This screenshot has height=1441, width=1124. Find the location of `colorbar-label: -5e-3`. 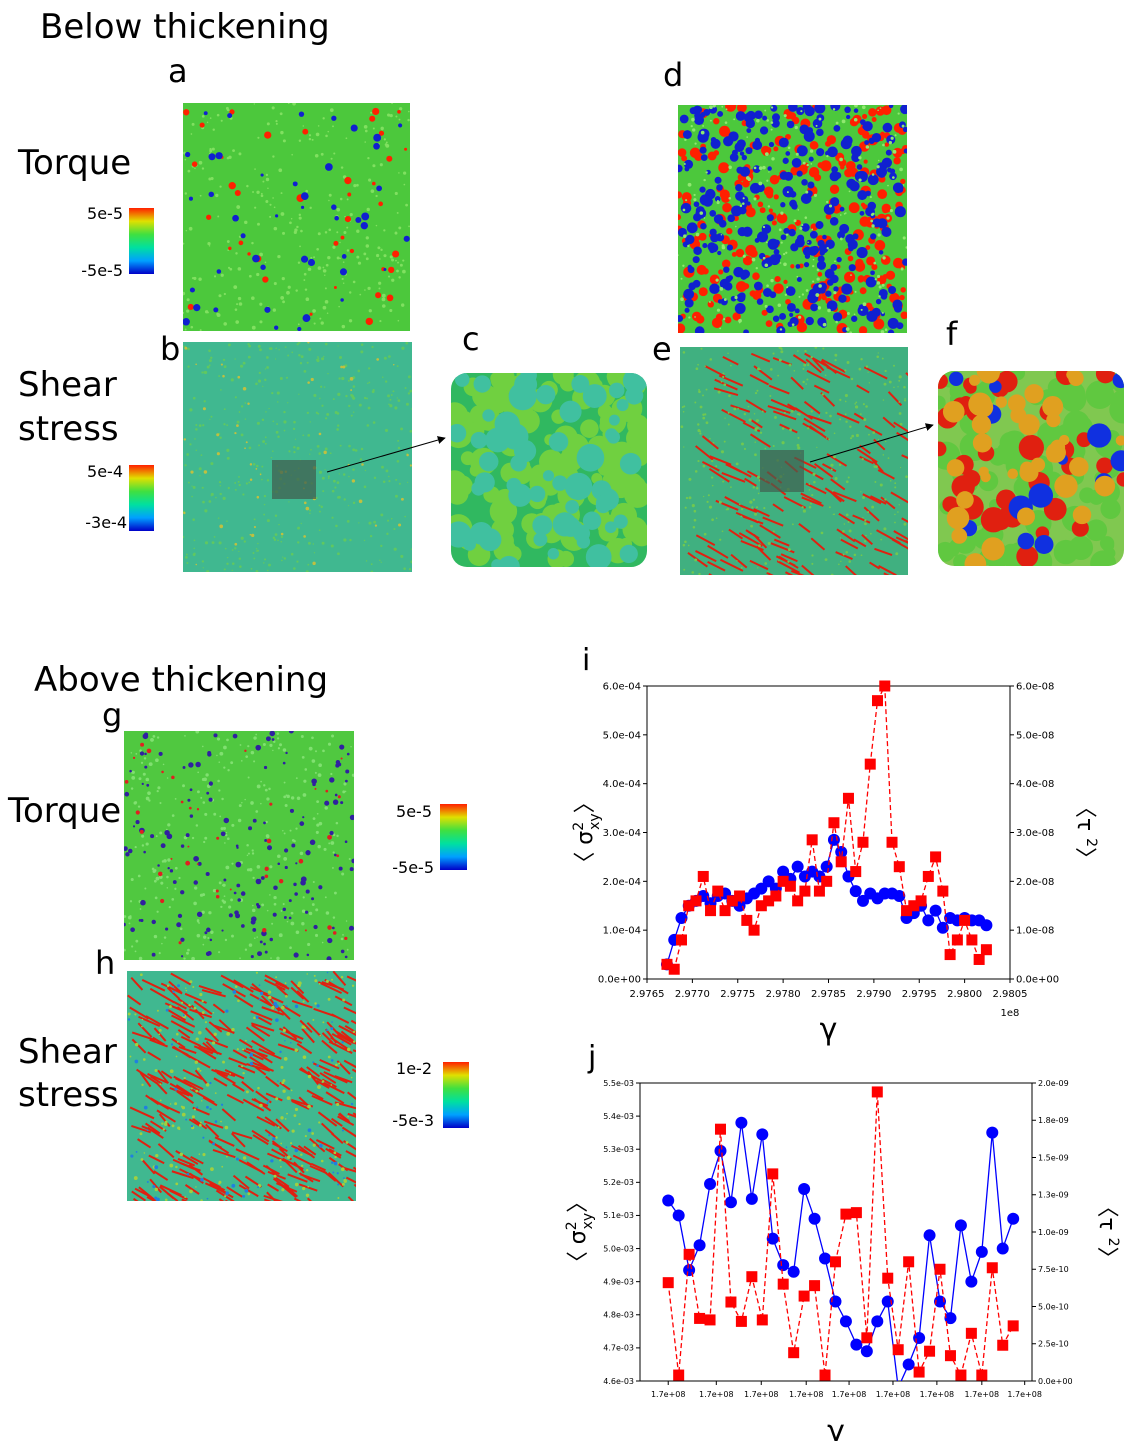

colorbar-label: -5e-3 is located at coordinates (413, 1120).